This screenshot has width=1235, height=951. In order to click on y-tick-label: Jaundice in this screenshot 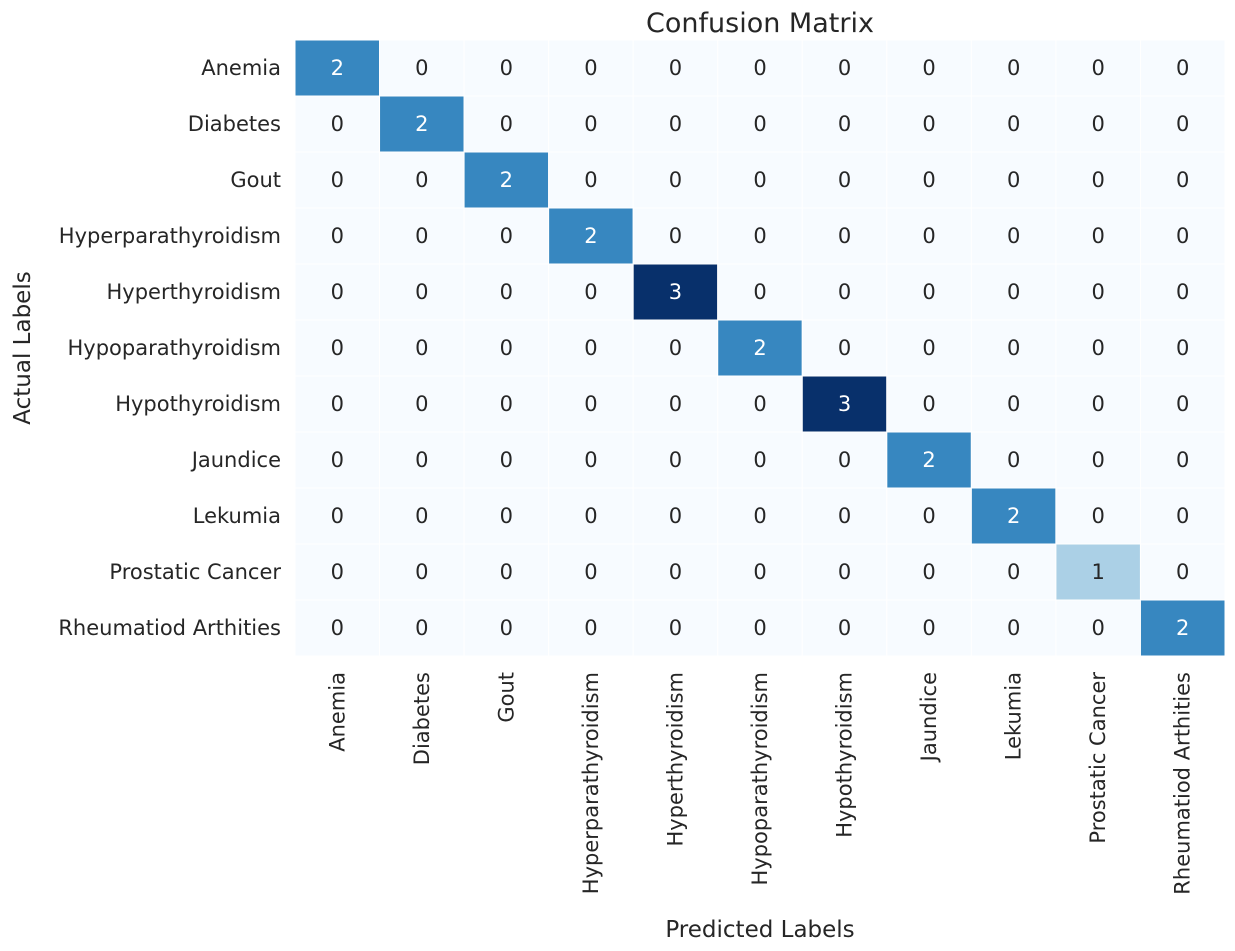, I will do `click(235, 460)`.